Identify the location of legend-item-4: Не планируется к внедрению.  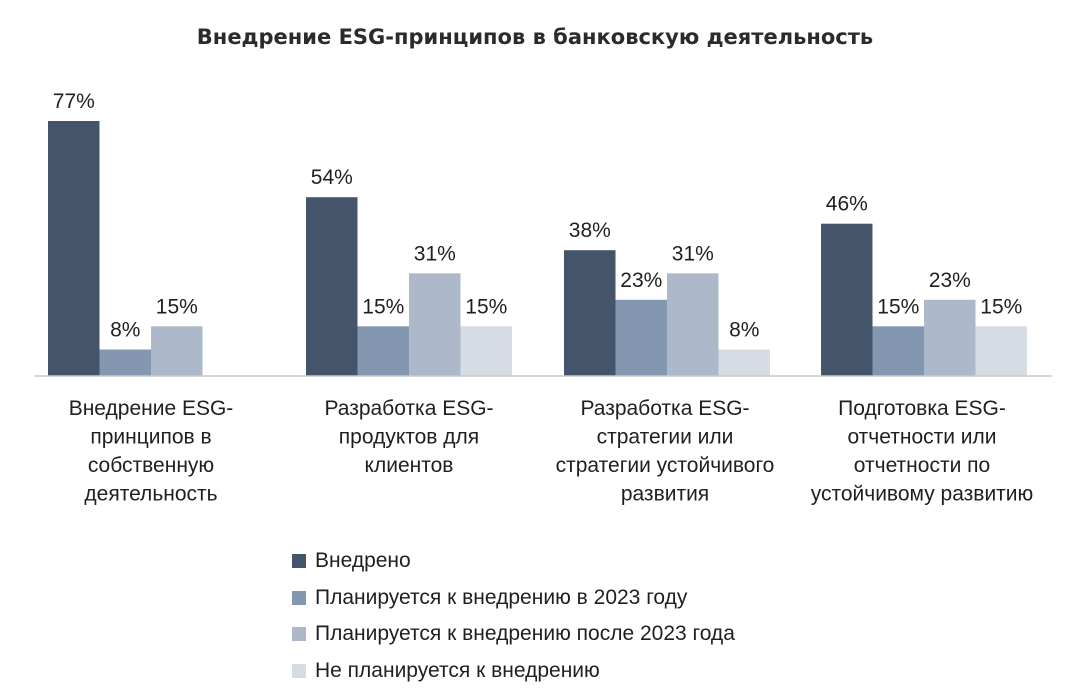
(513, 671).